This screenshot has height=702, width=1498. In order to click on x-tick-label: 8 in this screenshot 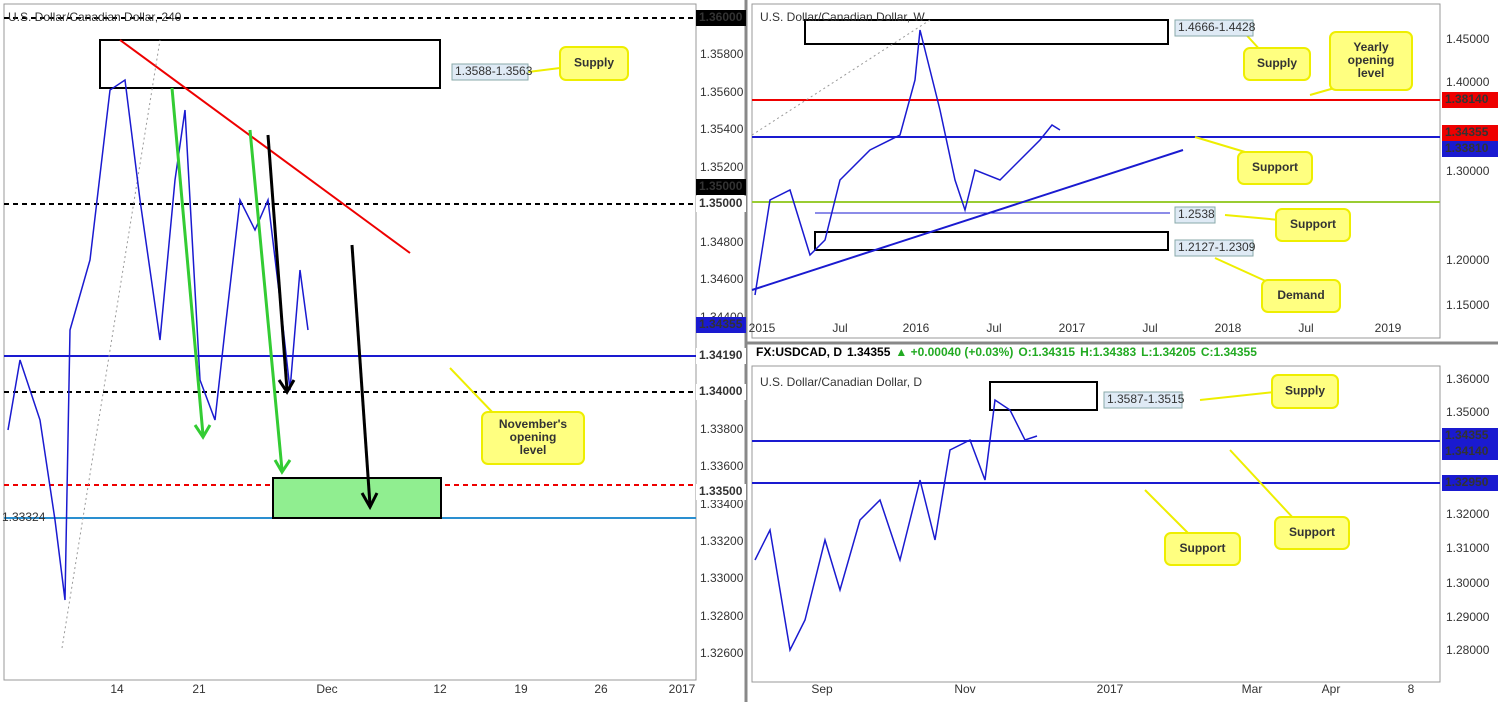, I will do `click(1411, 689)`.